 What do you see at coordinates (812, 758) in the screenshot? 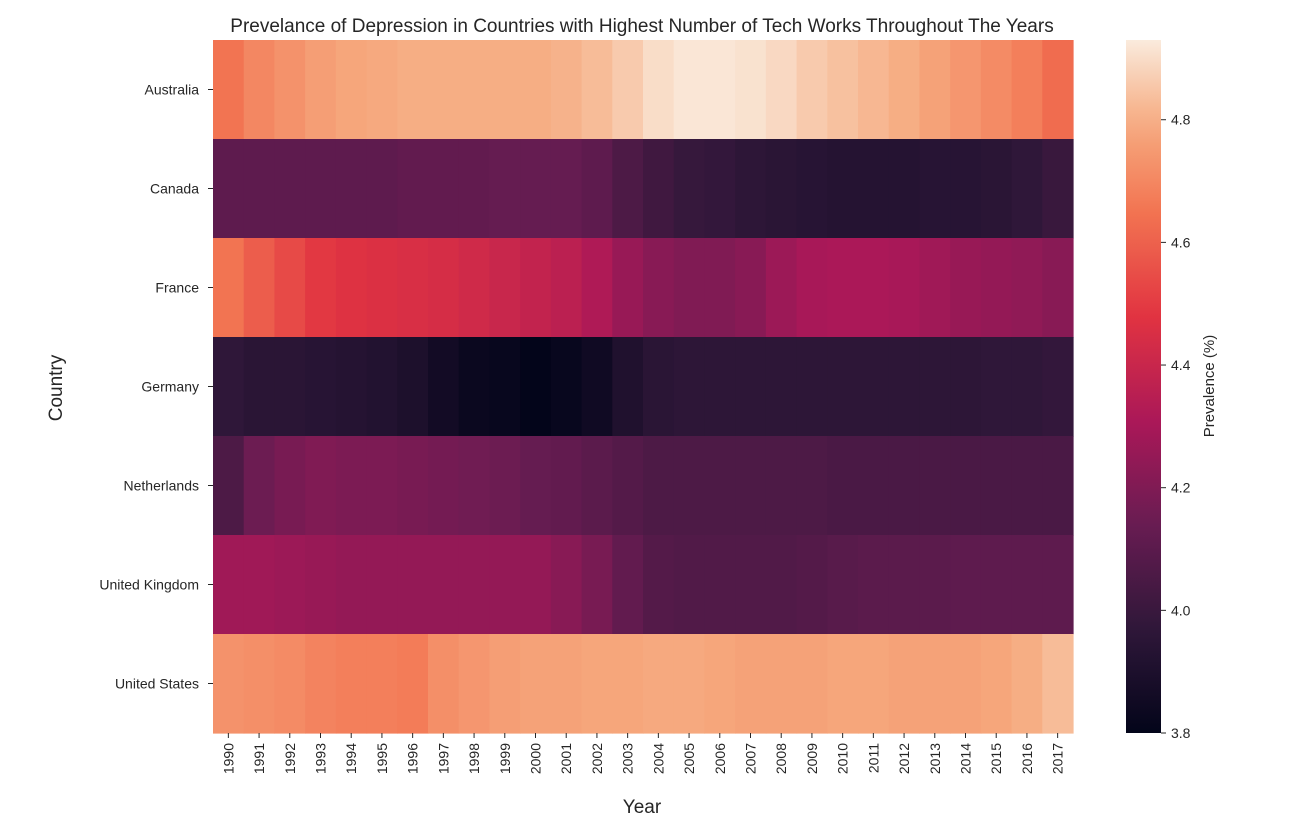
I see `x-tick-label: 2009` at bounding box center [812, 758].